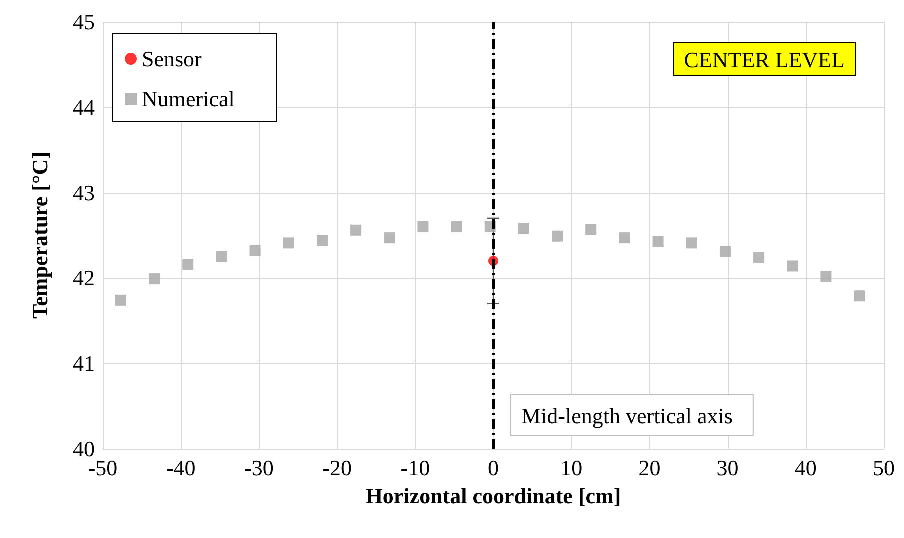 Image resolution: width=904 pixels, height=538 pixels. Describe the element at coordinates (84, 193) in the screenshot. I see `y-tick-label: 43` at that location.